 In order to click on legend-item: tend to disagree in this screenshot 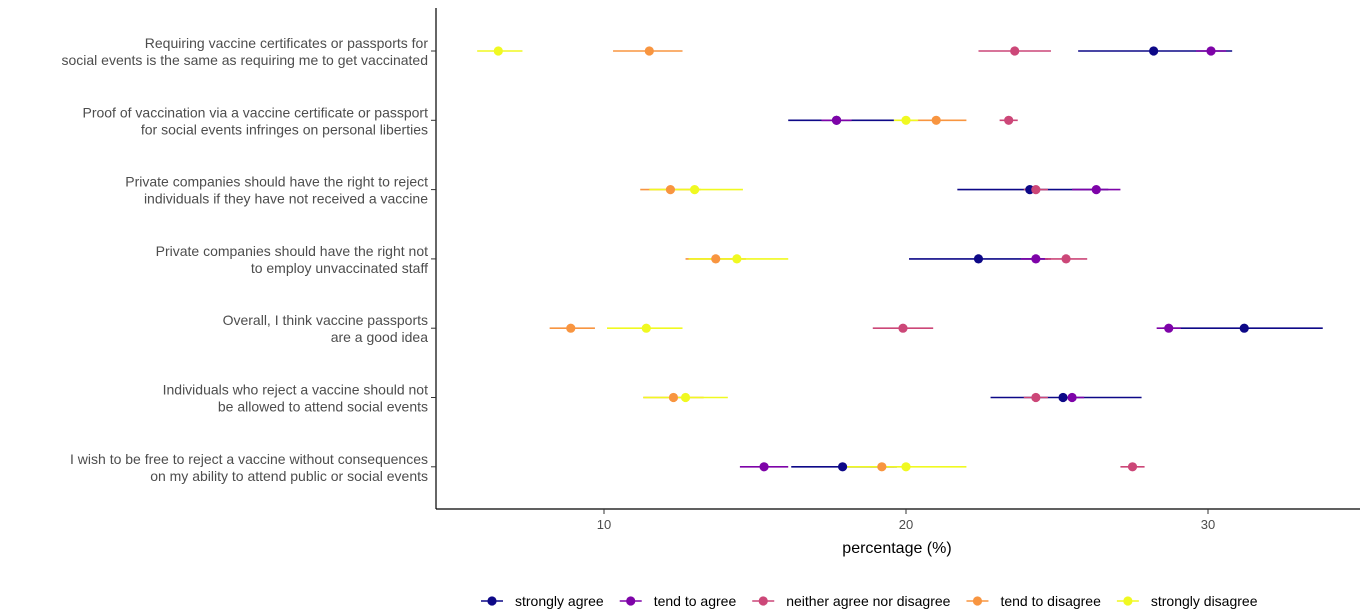, I will do `click(1033, 601)`.